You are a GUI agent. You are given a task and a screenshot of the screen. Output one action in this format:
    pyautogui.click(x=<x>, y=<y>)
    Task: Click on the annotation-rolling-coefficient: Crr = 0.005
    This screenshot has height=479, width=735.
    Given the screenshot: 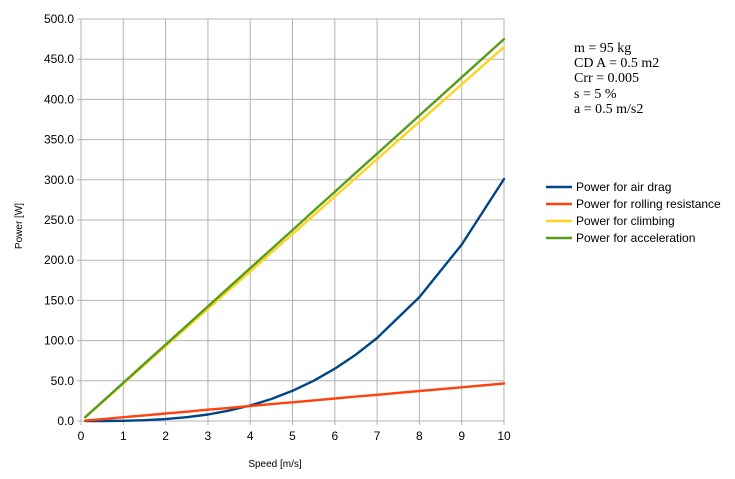 What is the action you would take?
    pyautogui.click(x=606, y=78)
    